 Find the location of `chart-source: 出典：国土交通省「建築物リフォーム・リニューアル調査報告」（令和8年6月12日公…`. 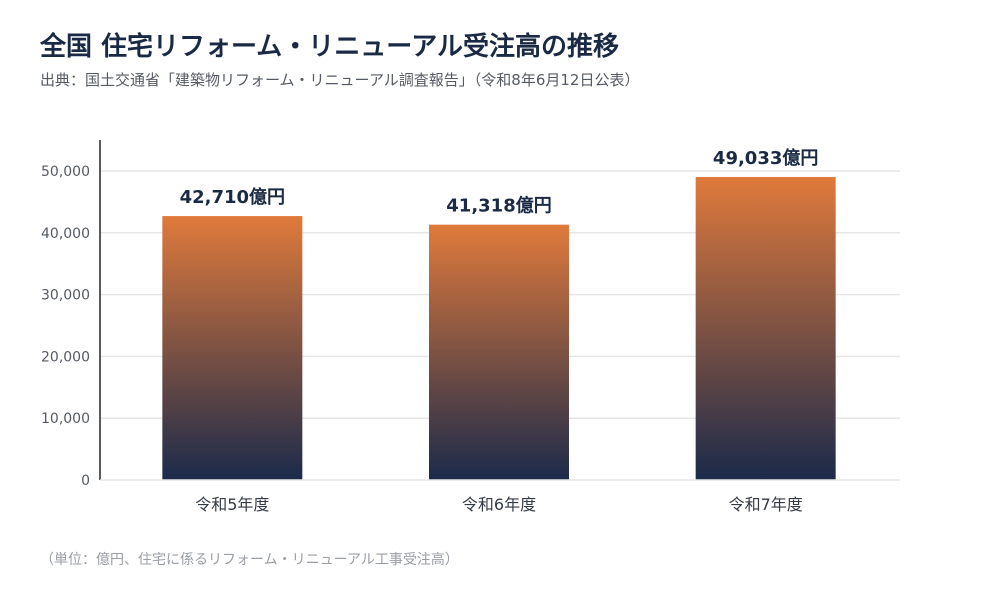

chart-source: 出典：国土交通省「建築物リフォーム・リニューアル調査報告」（令和8年6月12日公… is located at coordinates (340, 80).